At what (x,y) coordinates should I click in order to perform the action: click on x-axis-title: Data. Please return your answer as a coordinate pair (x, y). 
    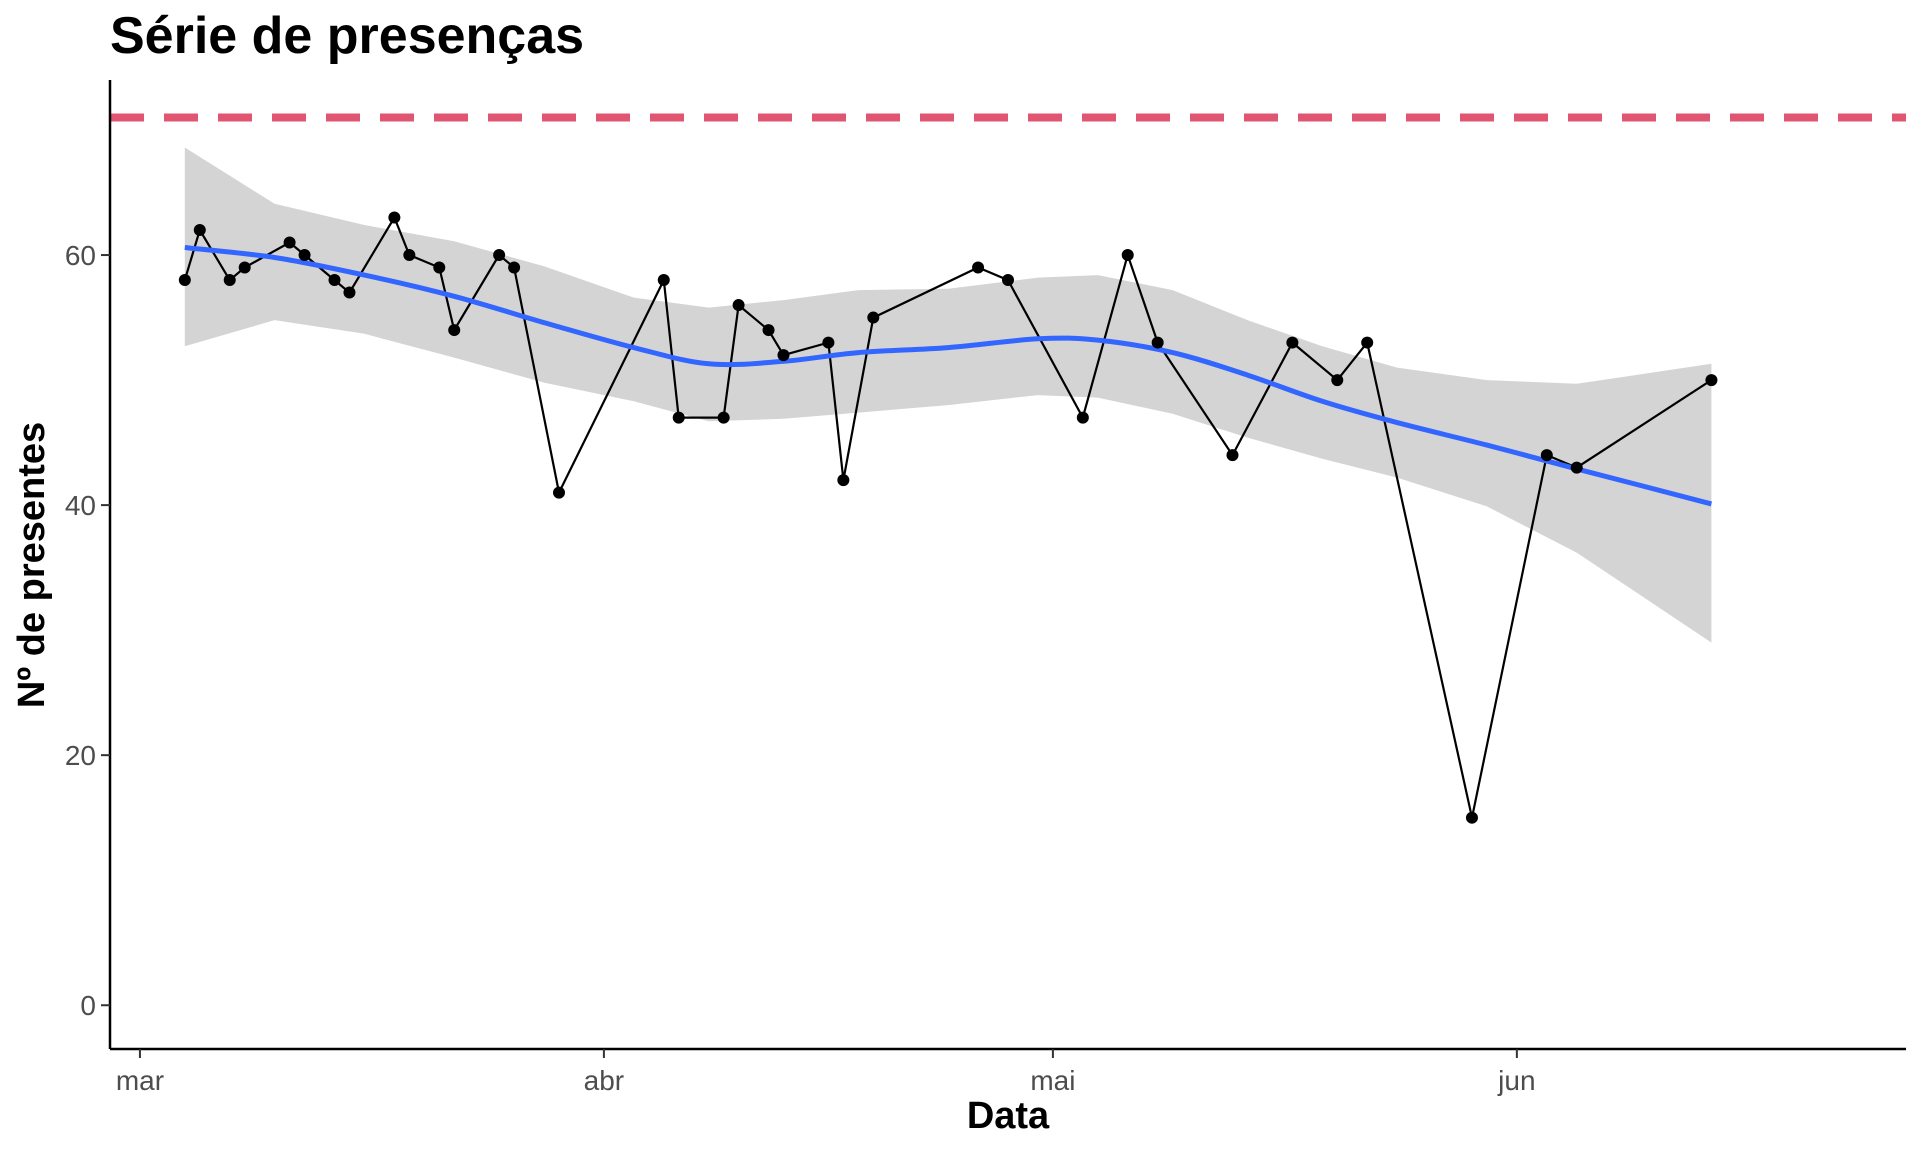
    Looking at the image, I should click on (1008, 1116).